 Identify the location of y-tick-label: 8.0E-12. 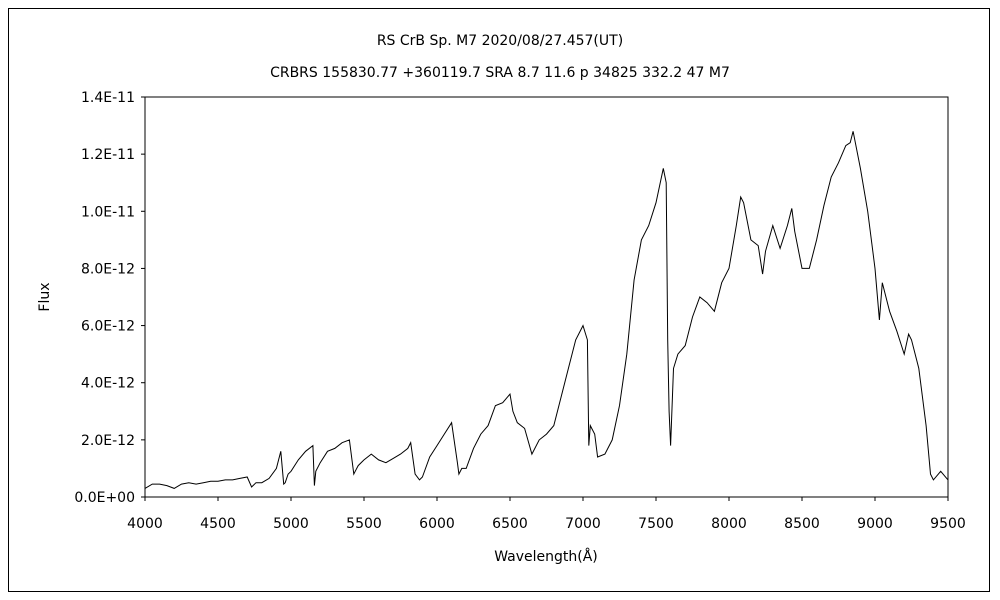
(108, 269).